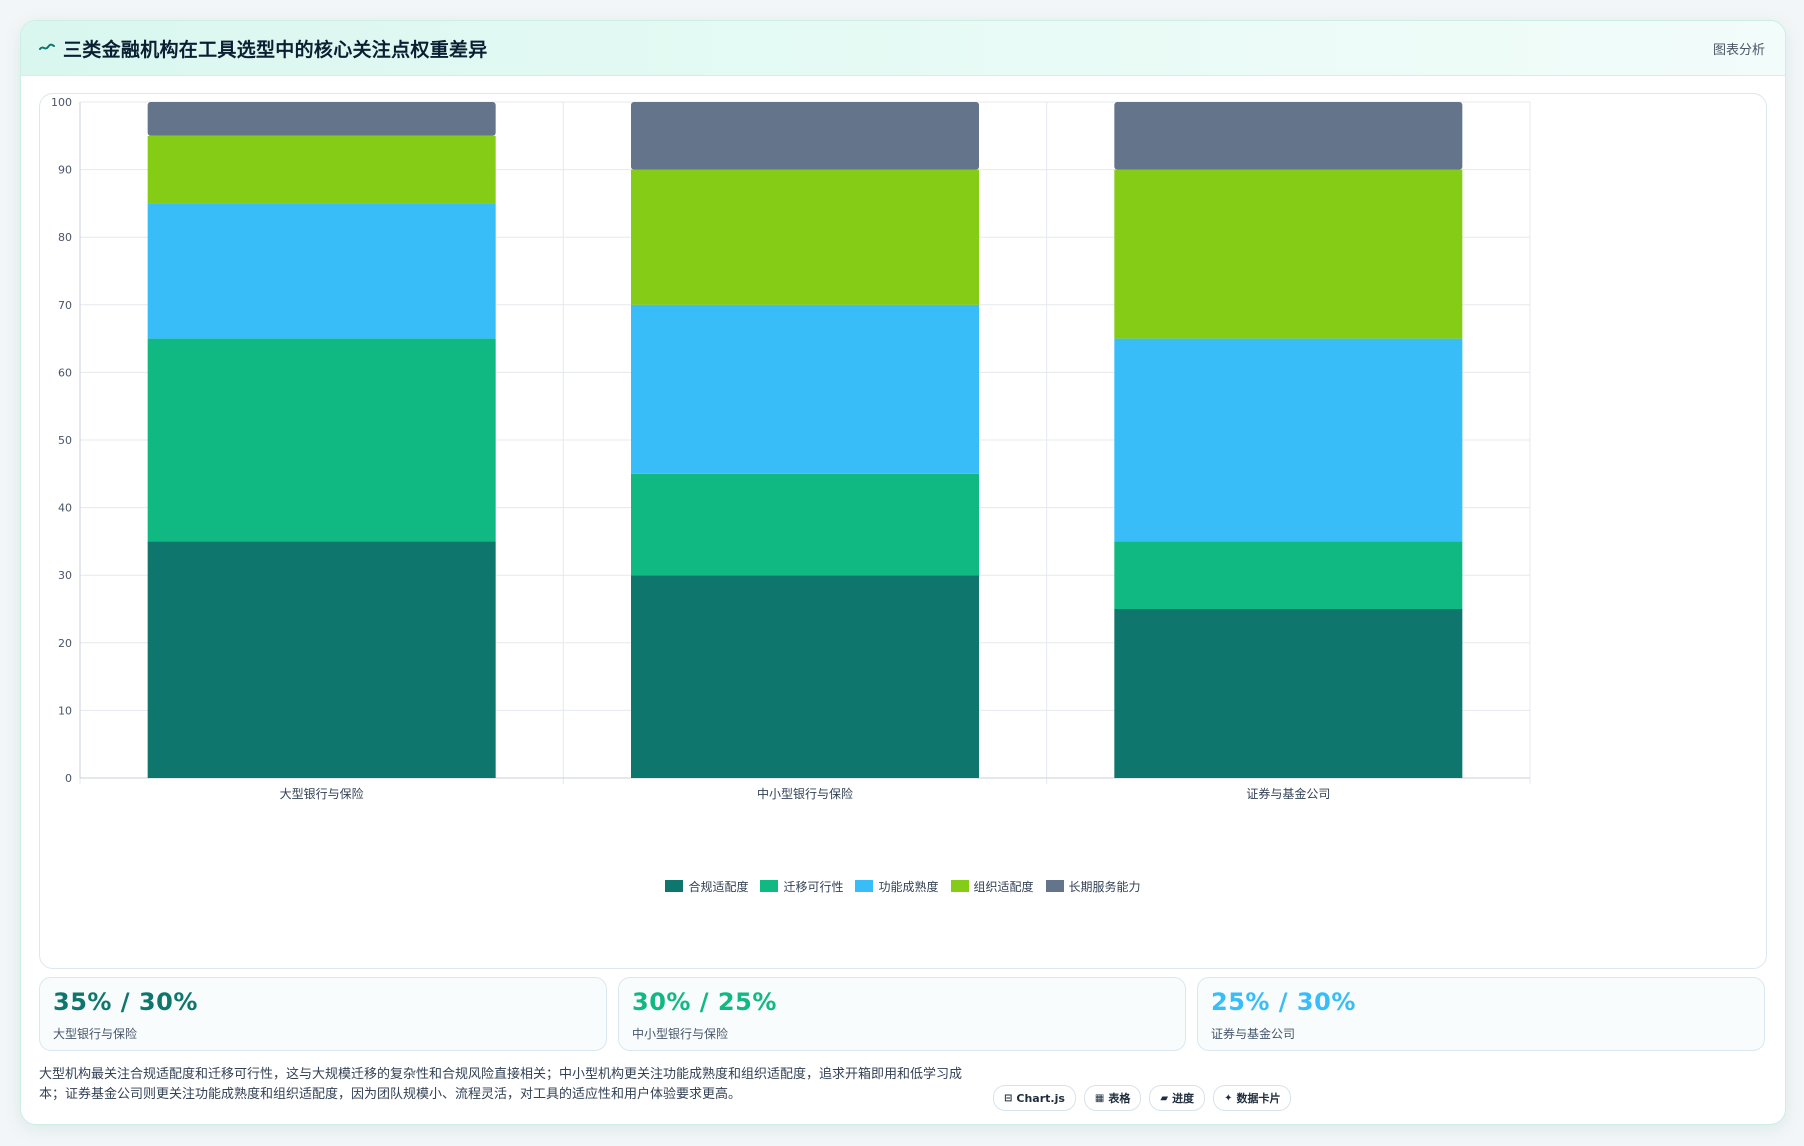 This screenshot has height=1146, width=1804. I want to click on y-tick-label: 50, so click(65, 440).